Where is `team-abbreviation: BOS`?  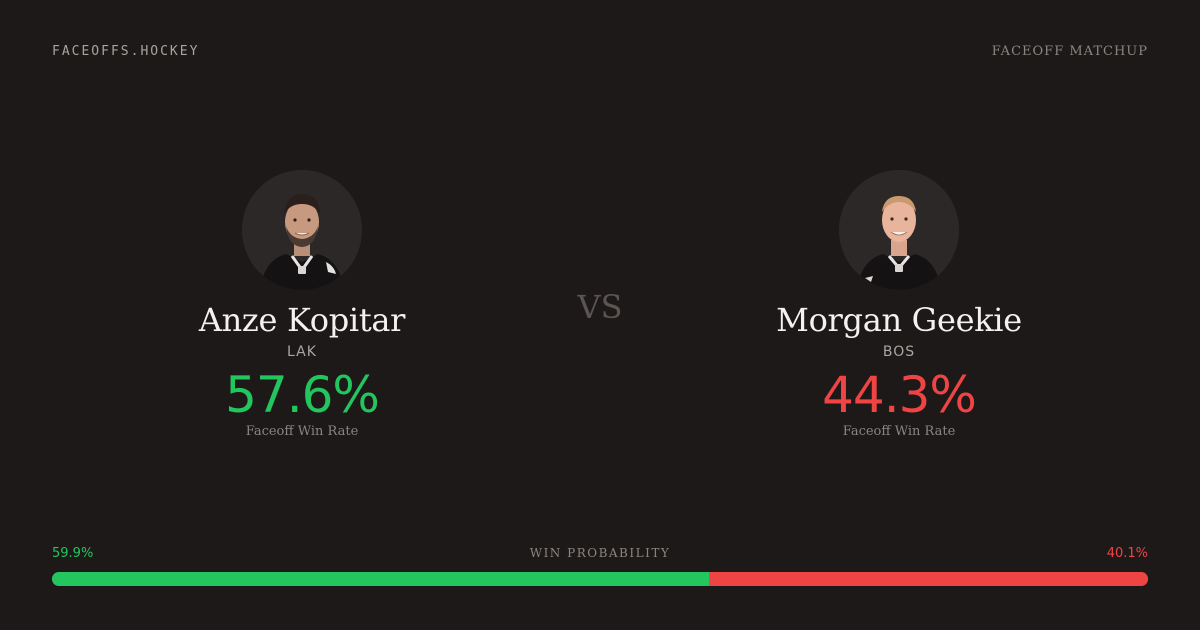
team-abbreviation: BOS is located at coordinates (899, 352).